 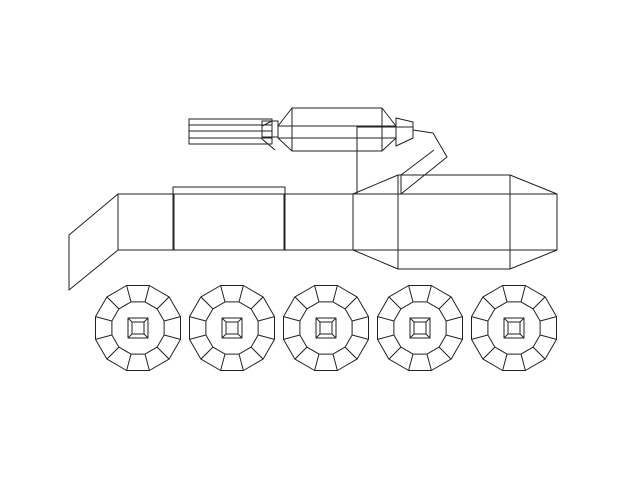 I want to click on turret-mount-frame, so click(x=384, y=160).